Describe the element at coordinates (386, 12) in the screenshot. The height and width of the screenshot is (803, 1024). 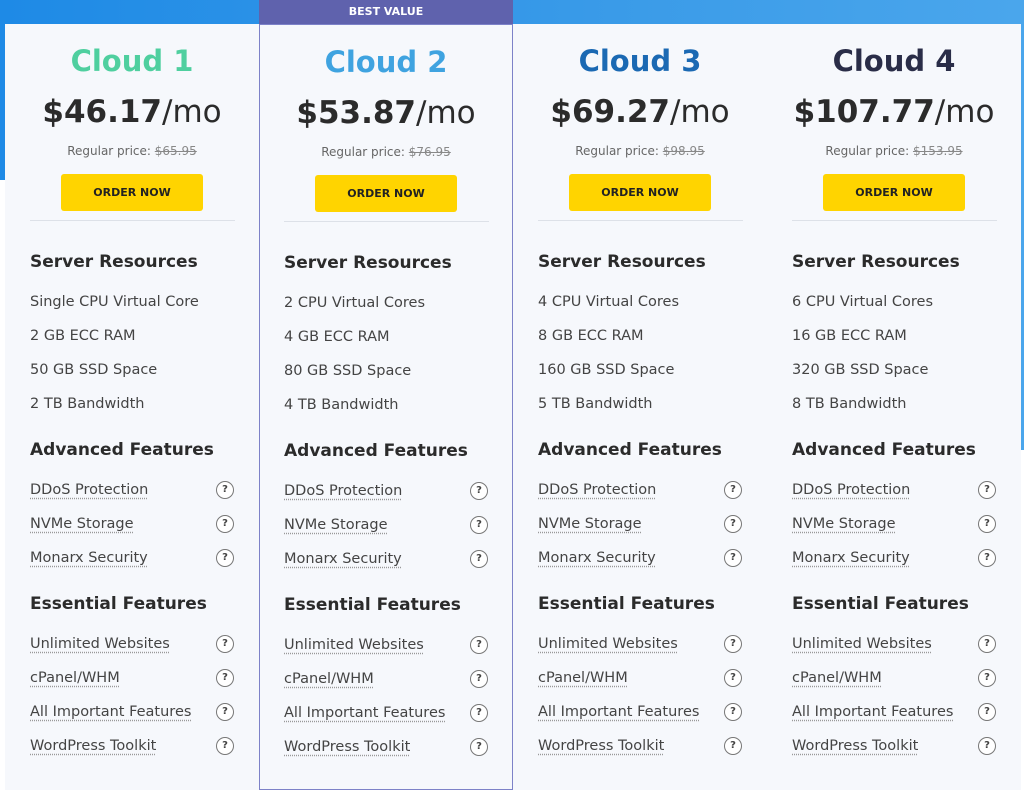
I see `badge: BEST VALUE` at that location.